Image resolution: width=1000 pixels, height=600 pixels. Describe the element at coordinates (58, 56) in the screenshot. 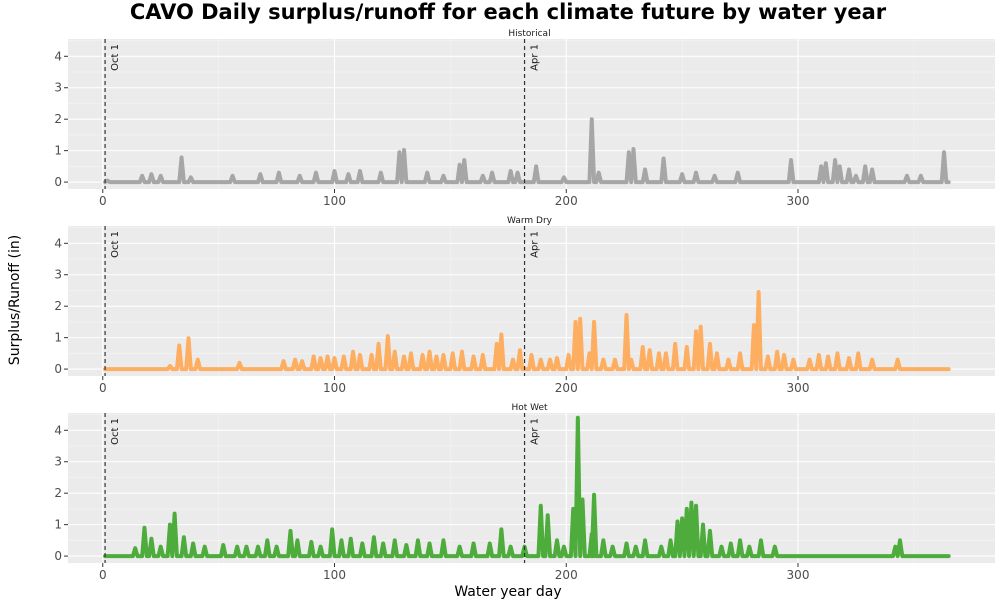

I see `y-tick-label: 4` at that location.